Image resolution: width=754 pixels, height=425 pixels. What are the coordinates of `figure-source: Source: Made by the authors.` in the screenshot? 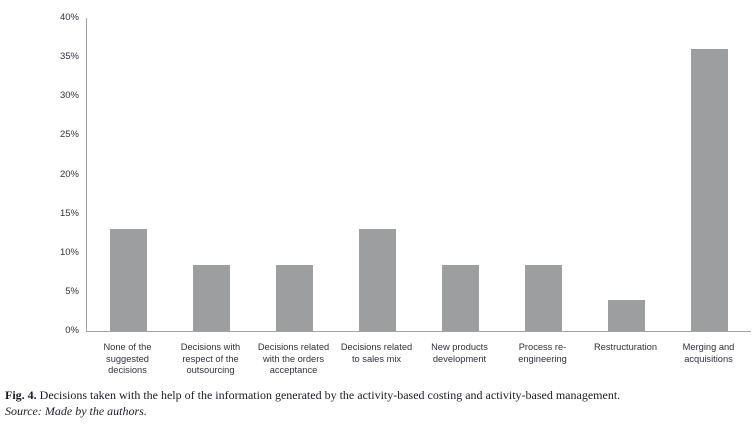 It's located at (76, 411).